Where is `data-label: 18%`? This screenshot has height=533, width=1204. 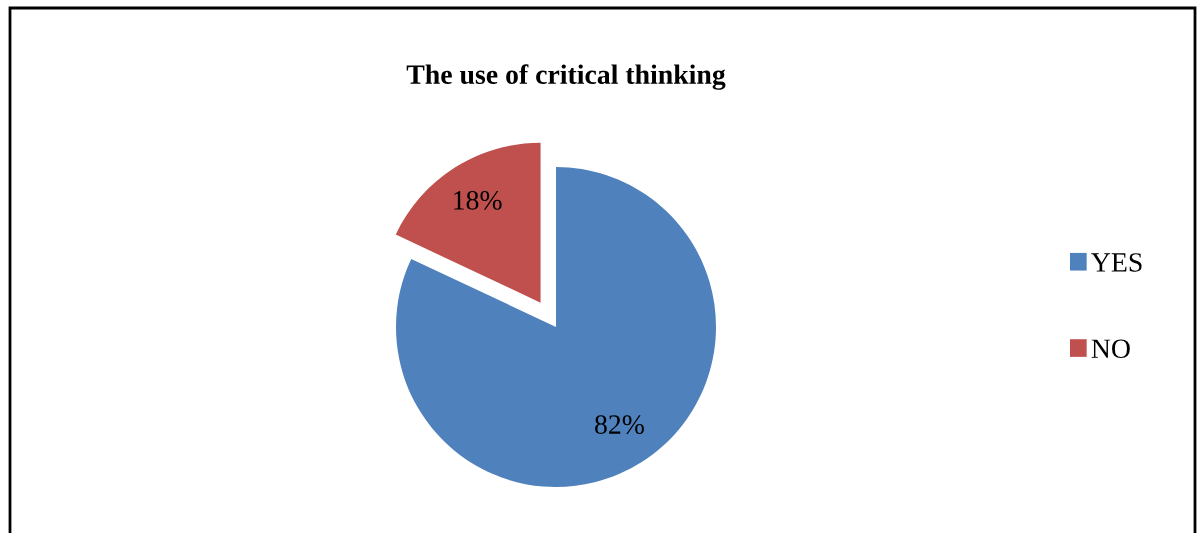
data-label: 18% is located at coordinates (478, 200).